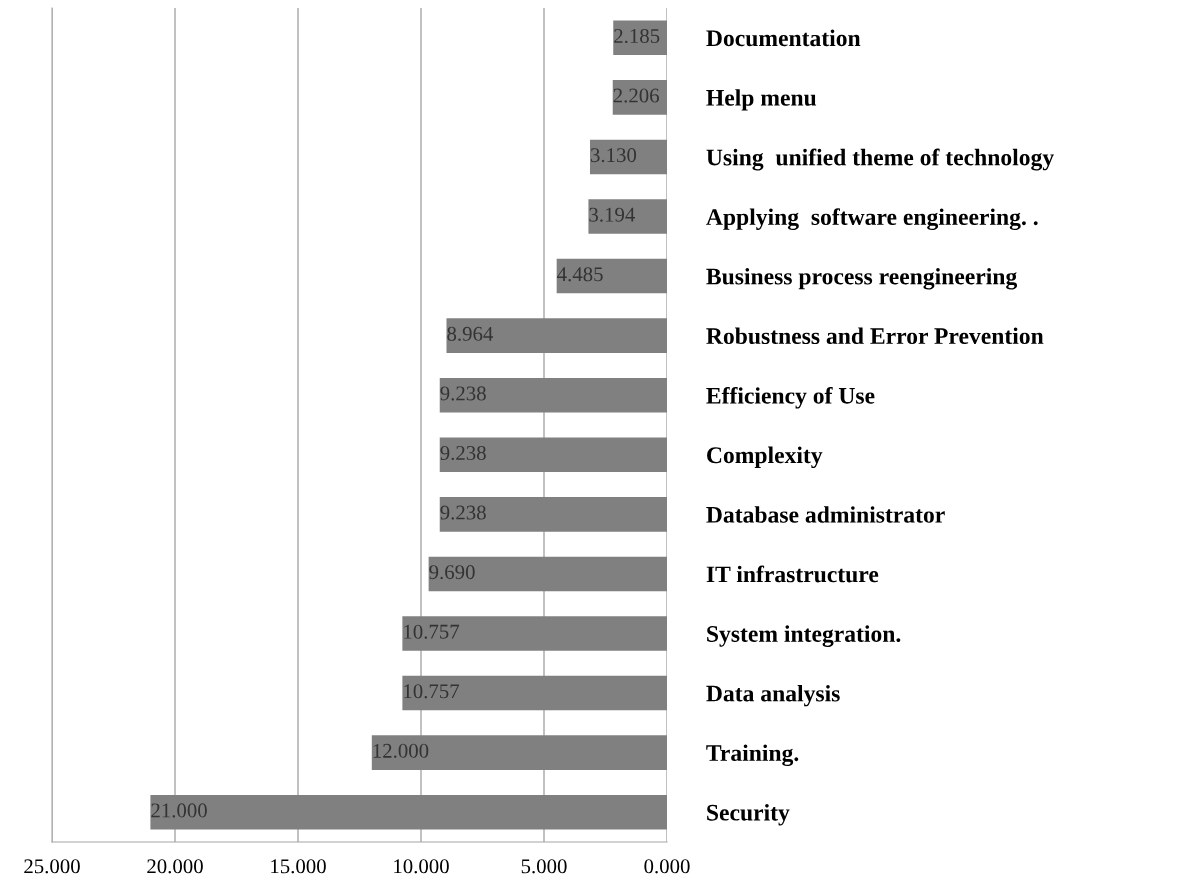 The width and height of the screenshot is (1204, 885). Describe the element at coordinates (880, 159) in the screenshot. I see `y-tick-label: Using unified theme of technology` at that location.